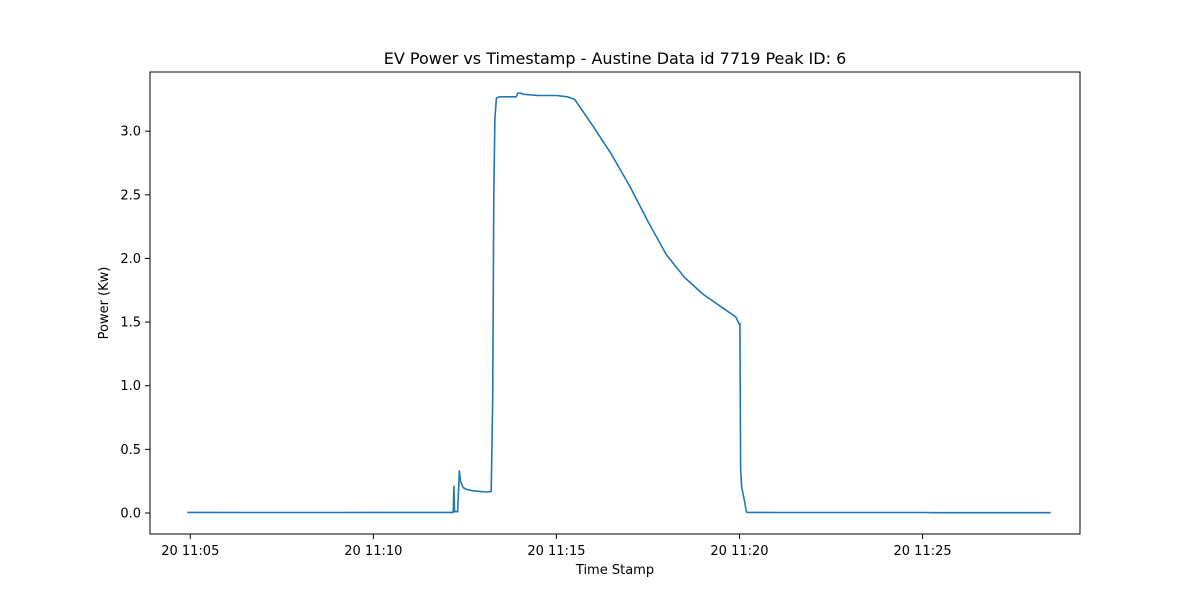 This screenshot has height=600, width=1200. What do you see at coordinates (104, 303) in the screenshot?
I see `y-axis-label: Power (Kw)` at bounding box center [104, 303].